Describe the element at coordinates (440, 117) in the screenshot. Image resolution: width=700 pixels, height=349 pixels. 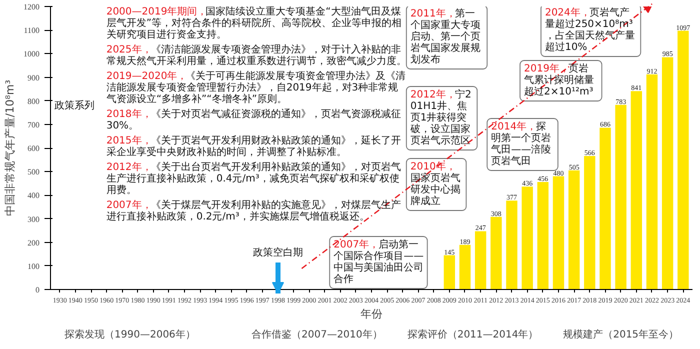
I see `annotation: 2012年，宁201H1井、焦页1井获得突破，设立国家页岩气示范区` at that location.